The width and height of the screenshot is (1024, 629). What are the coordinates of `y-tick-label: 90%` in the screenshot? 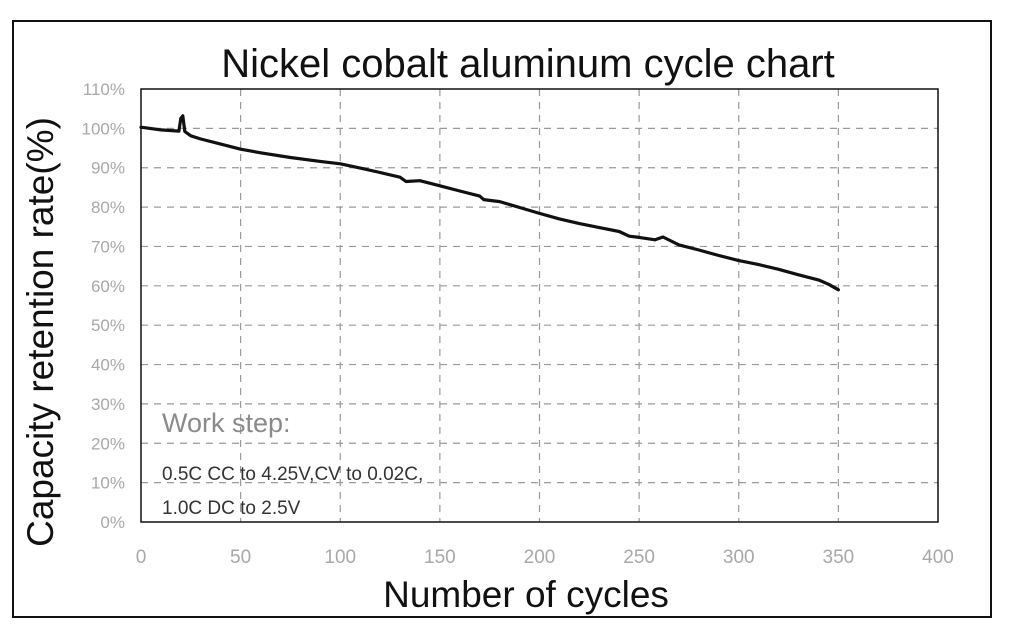 It's located at (108, 168).